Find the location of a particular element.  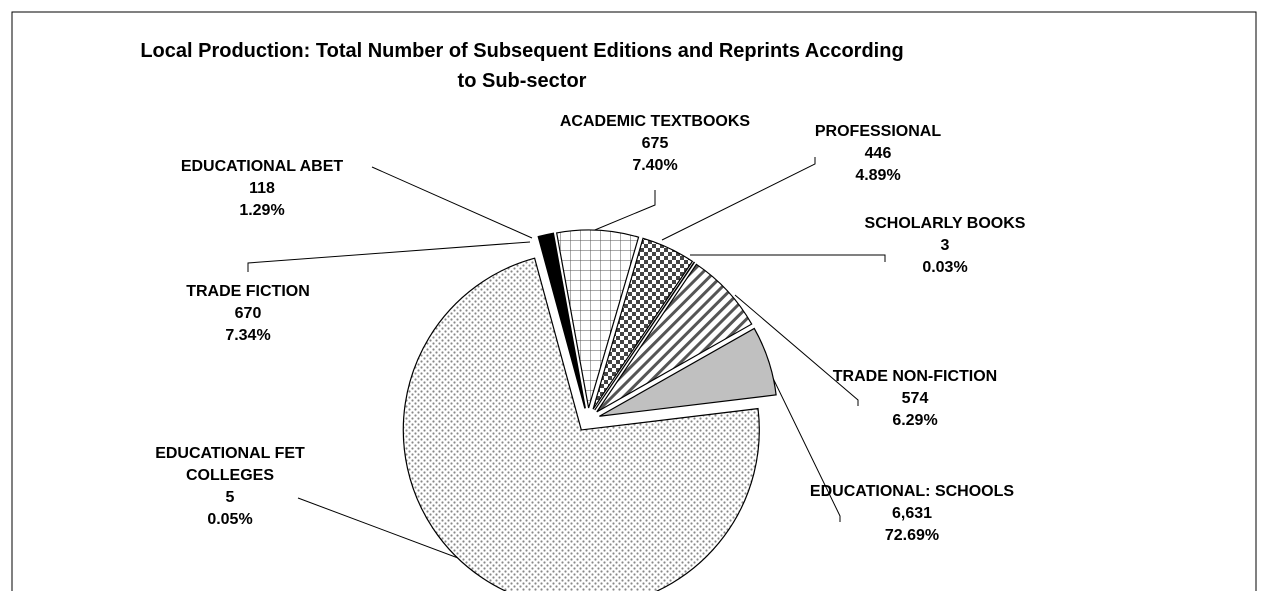

value-label: 446 is located at coordinates (878, 153).